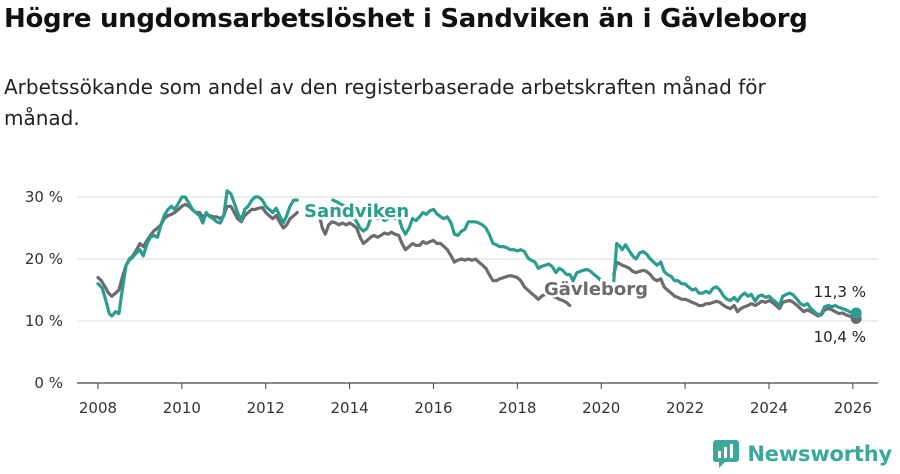 The image size is (900, 474). Describe the element at coordinates (819, 454) in the screenshot. I see `brand-name: Newsworthy` at that location.